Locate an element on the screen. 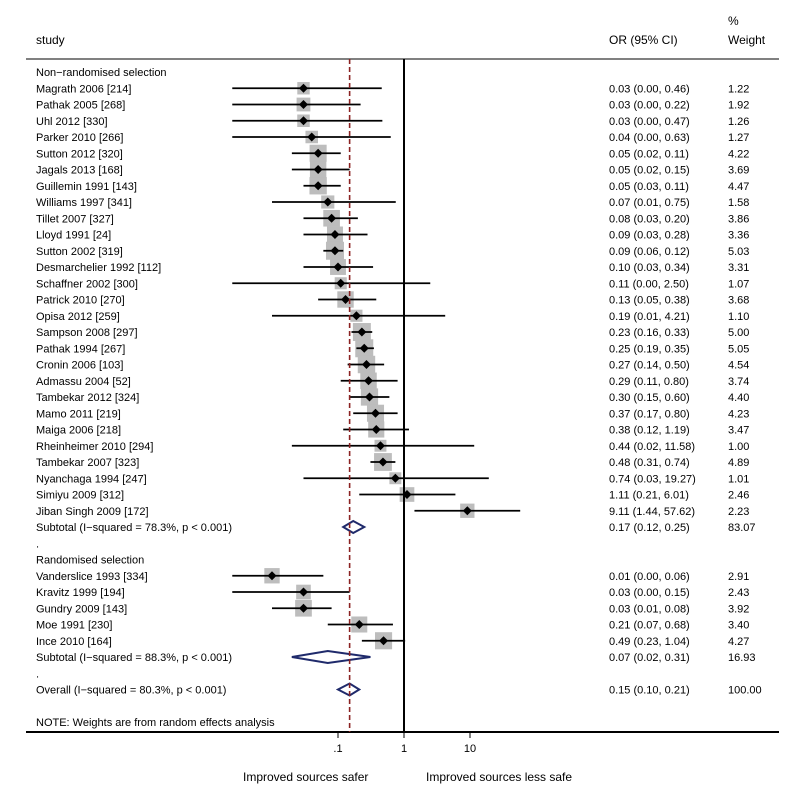 The width and height of the screenshot is (810, 800). or-ci-value: 9.11 (1.44, 57.62) is located at coordinates (652, 512).